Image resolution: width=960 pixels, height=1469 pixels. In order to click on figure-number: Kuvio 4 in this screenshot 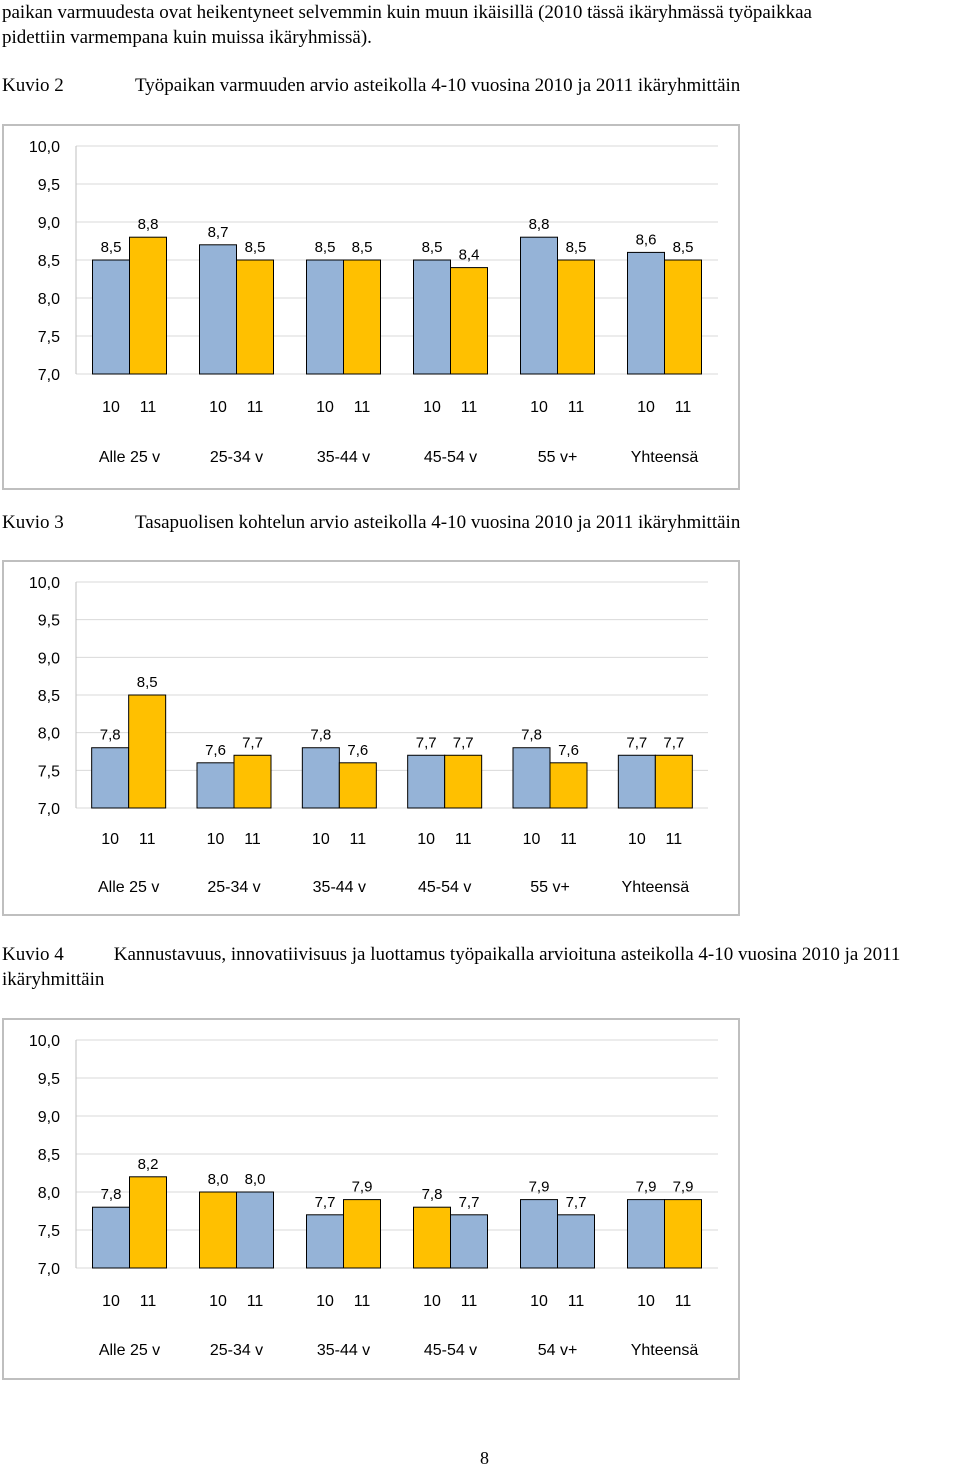, I will do `click(33, 954)`.